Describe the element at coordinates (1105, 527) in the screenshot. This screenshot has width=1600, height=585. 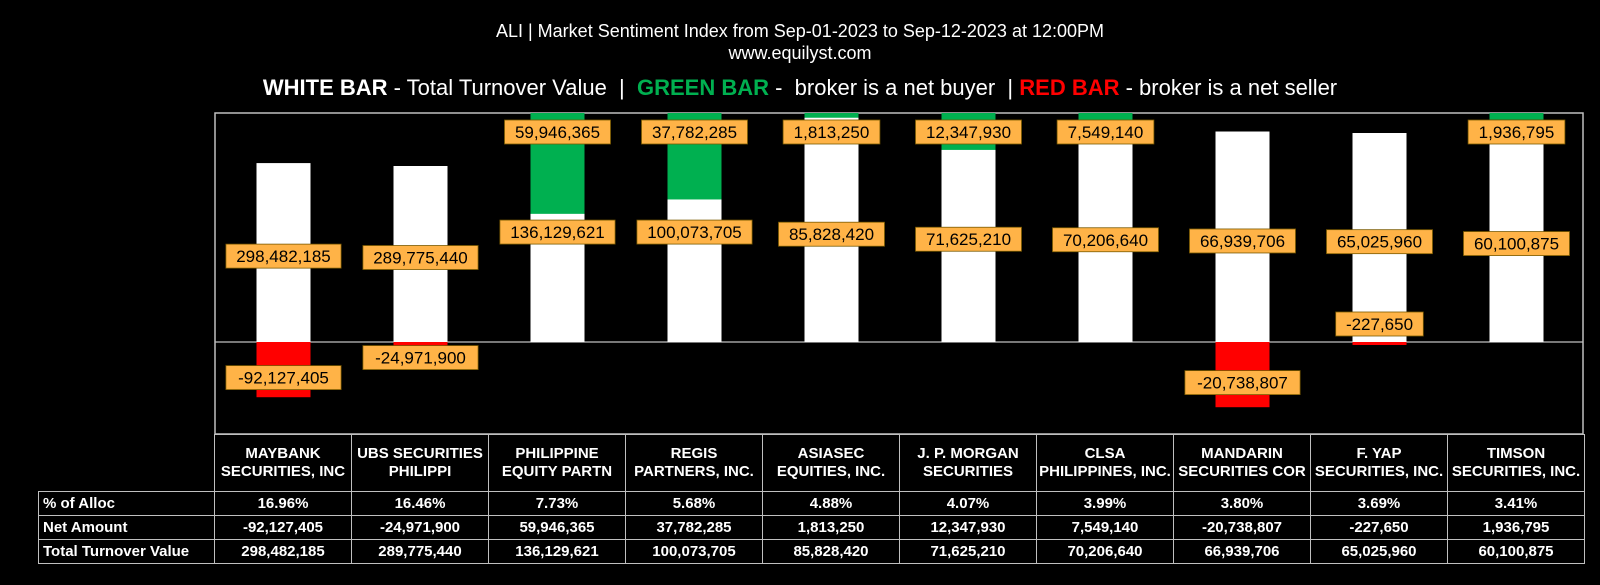
I see `net-amount-cell: 7,549,140` at that location.